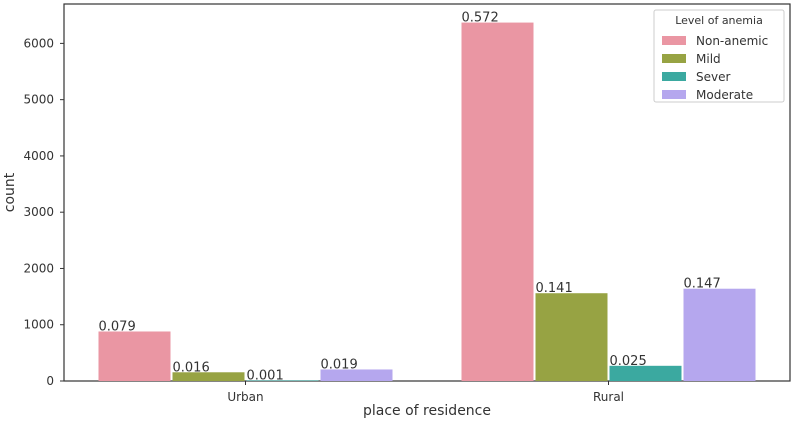  What do you see at coordinates (191, 367) in the screenshot?
I see `bar-data-label: 0.016` at bounding box center [191, 367].